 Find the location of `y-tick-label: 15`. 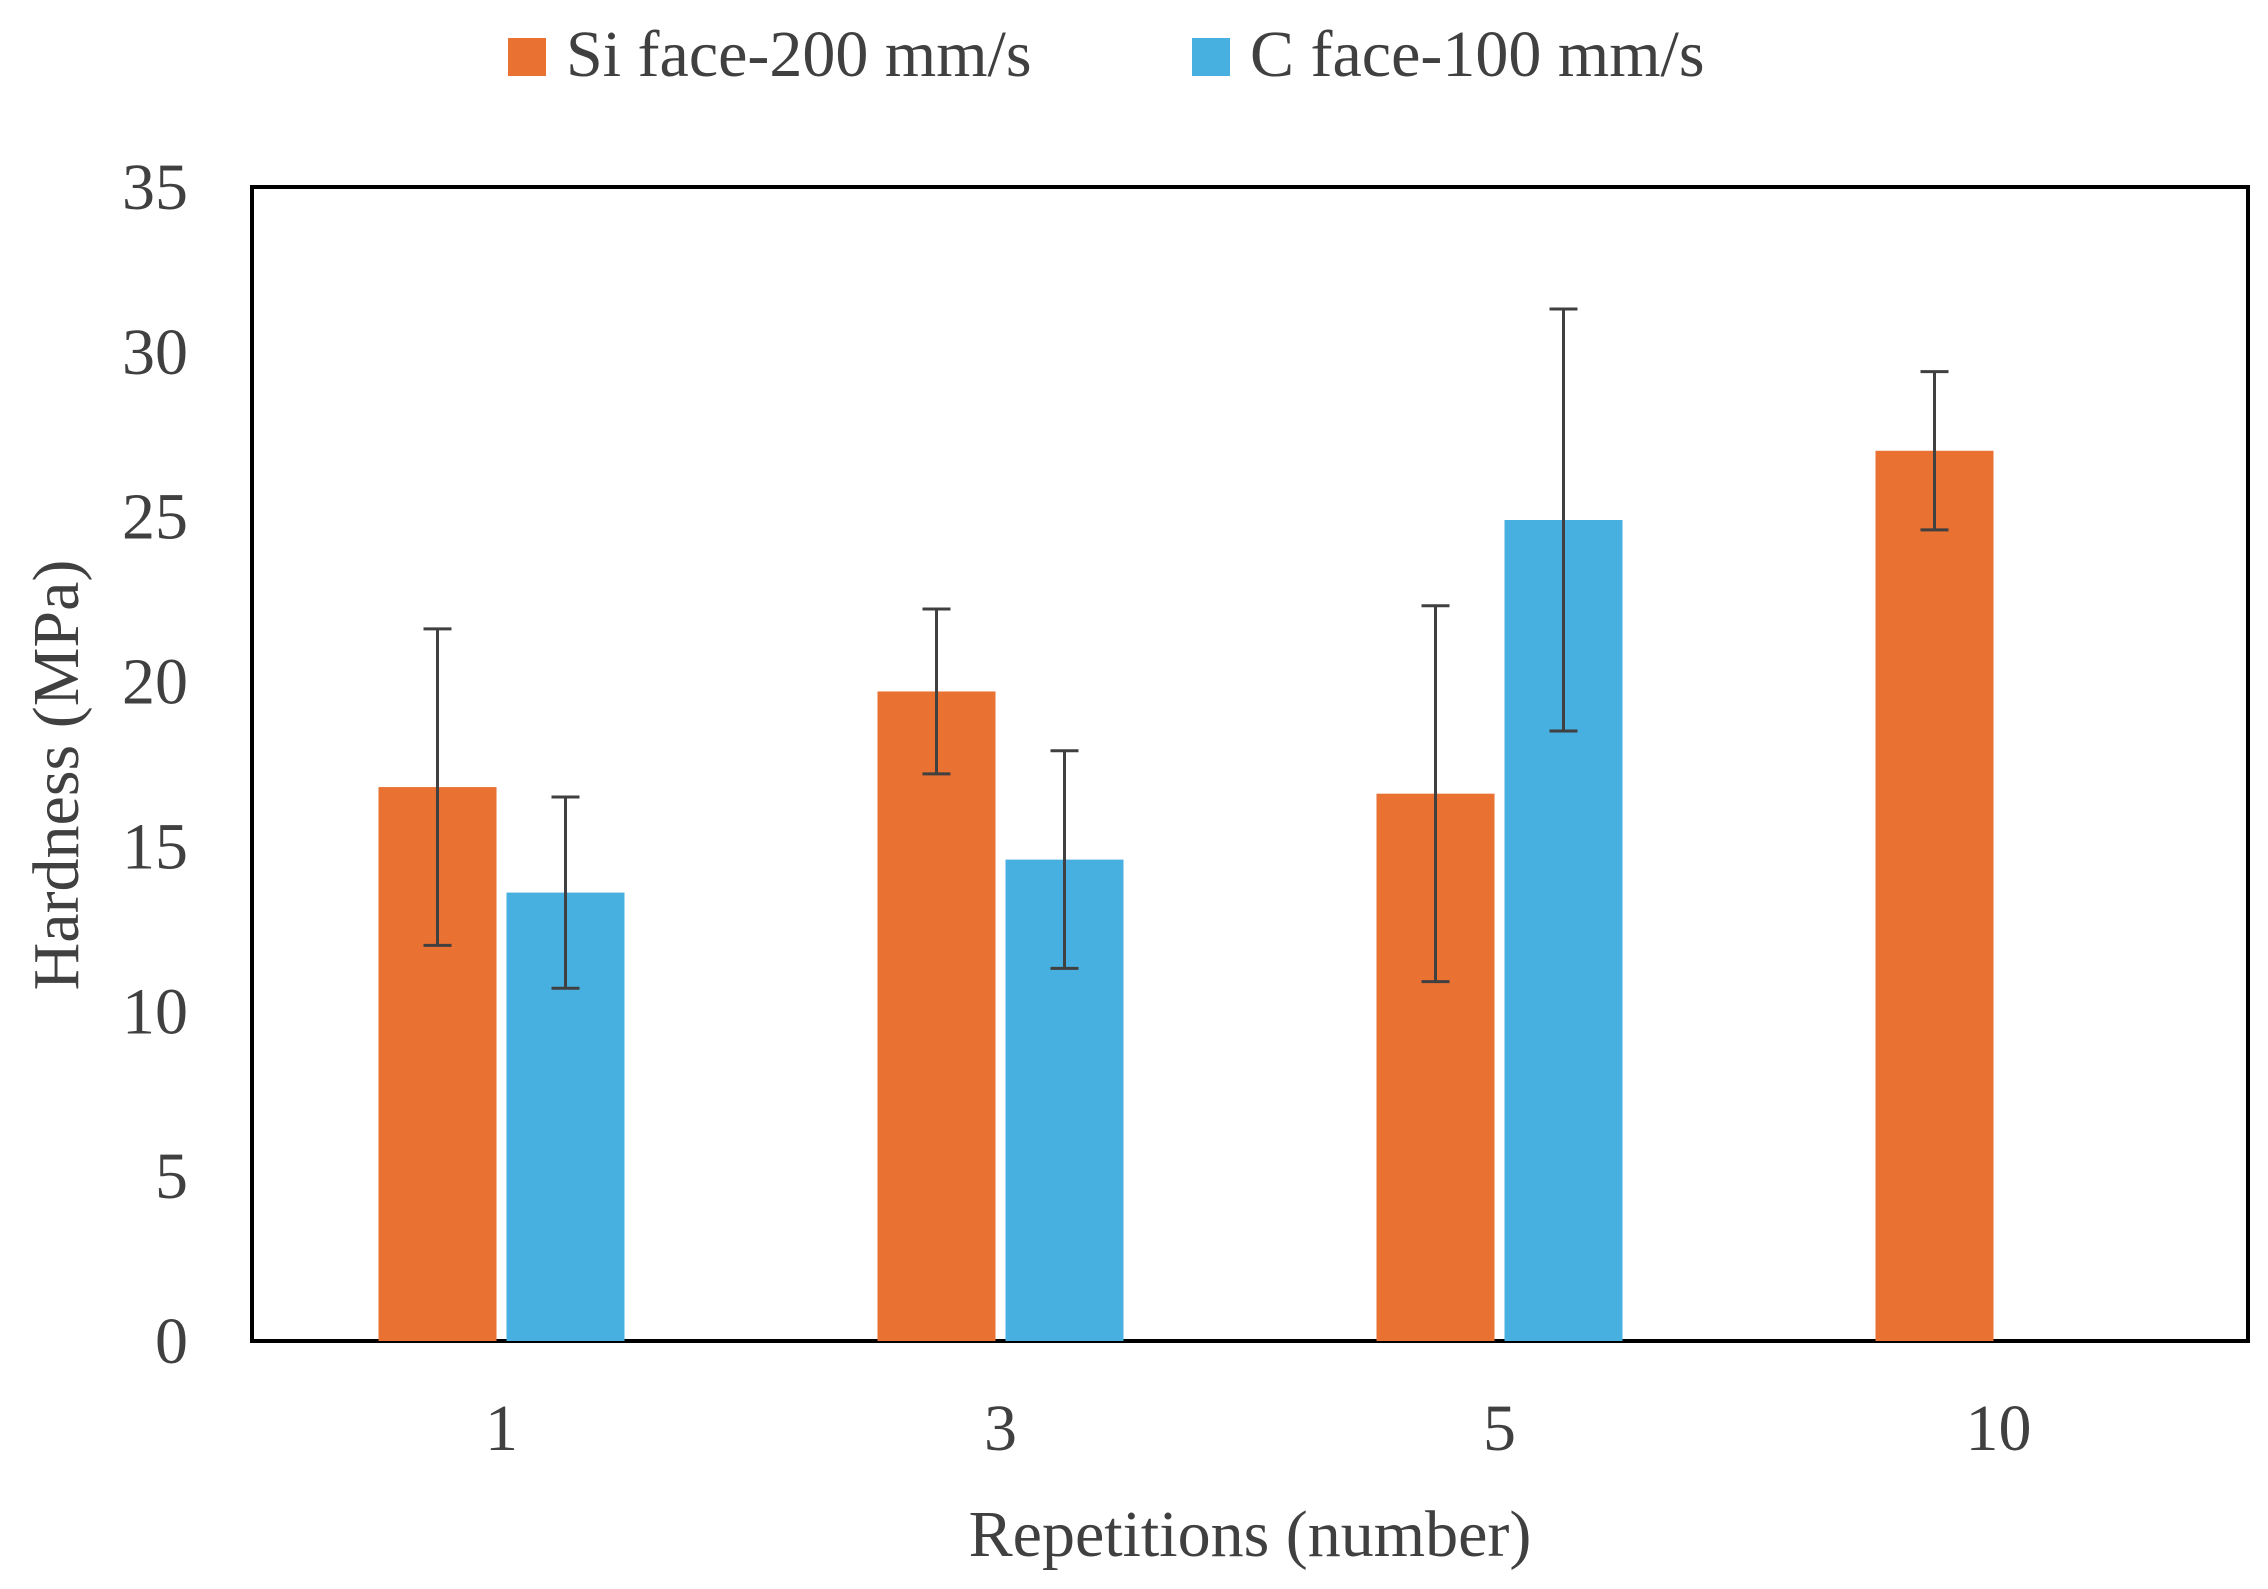

y-tick-label: 15 is located at coordinates (155, 846).